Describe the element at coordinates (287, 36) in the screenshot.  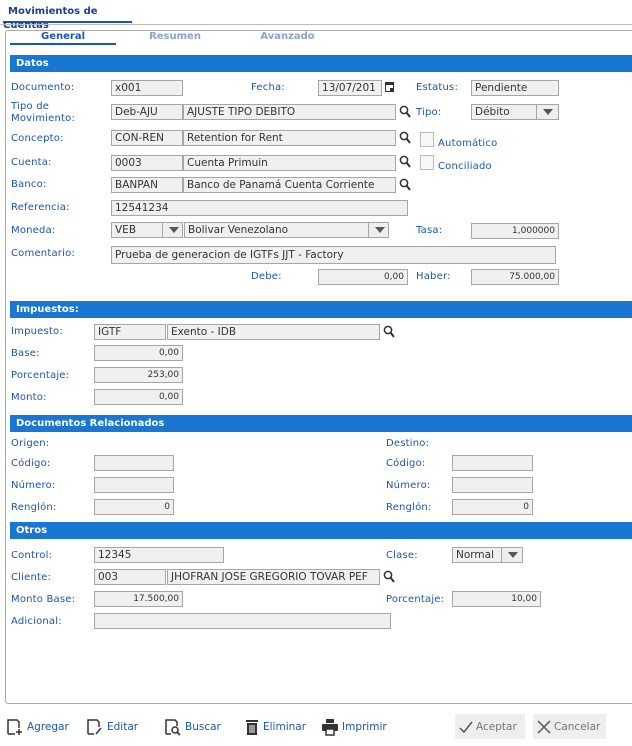
I see `tab-avanzado: Avanzado` at that location.